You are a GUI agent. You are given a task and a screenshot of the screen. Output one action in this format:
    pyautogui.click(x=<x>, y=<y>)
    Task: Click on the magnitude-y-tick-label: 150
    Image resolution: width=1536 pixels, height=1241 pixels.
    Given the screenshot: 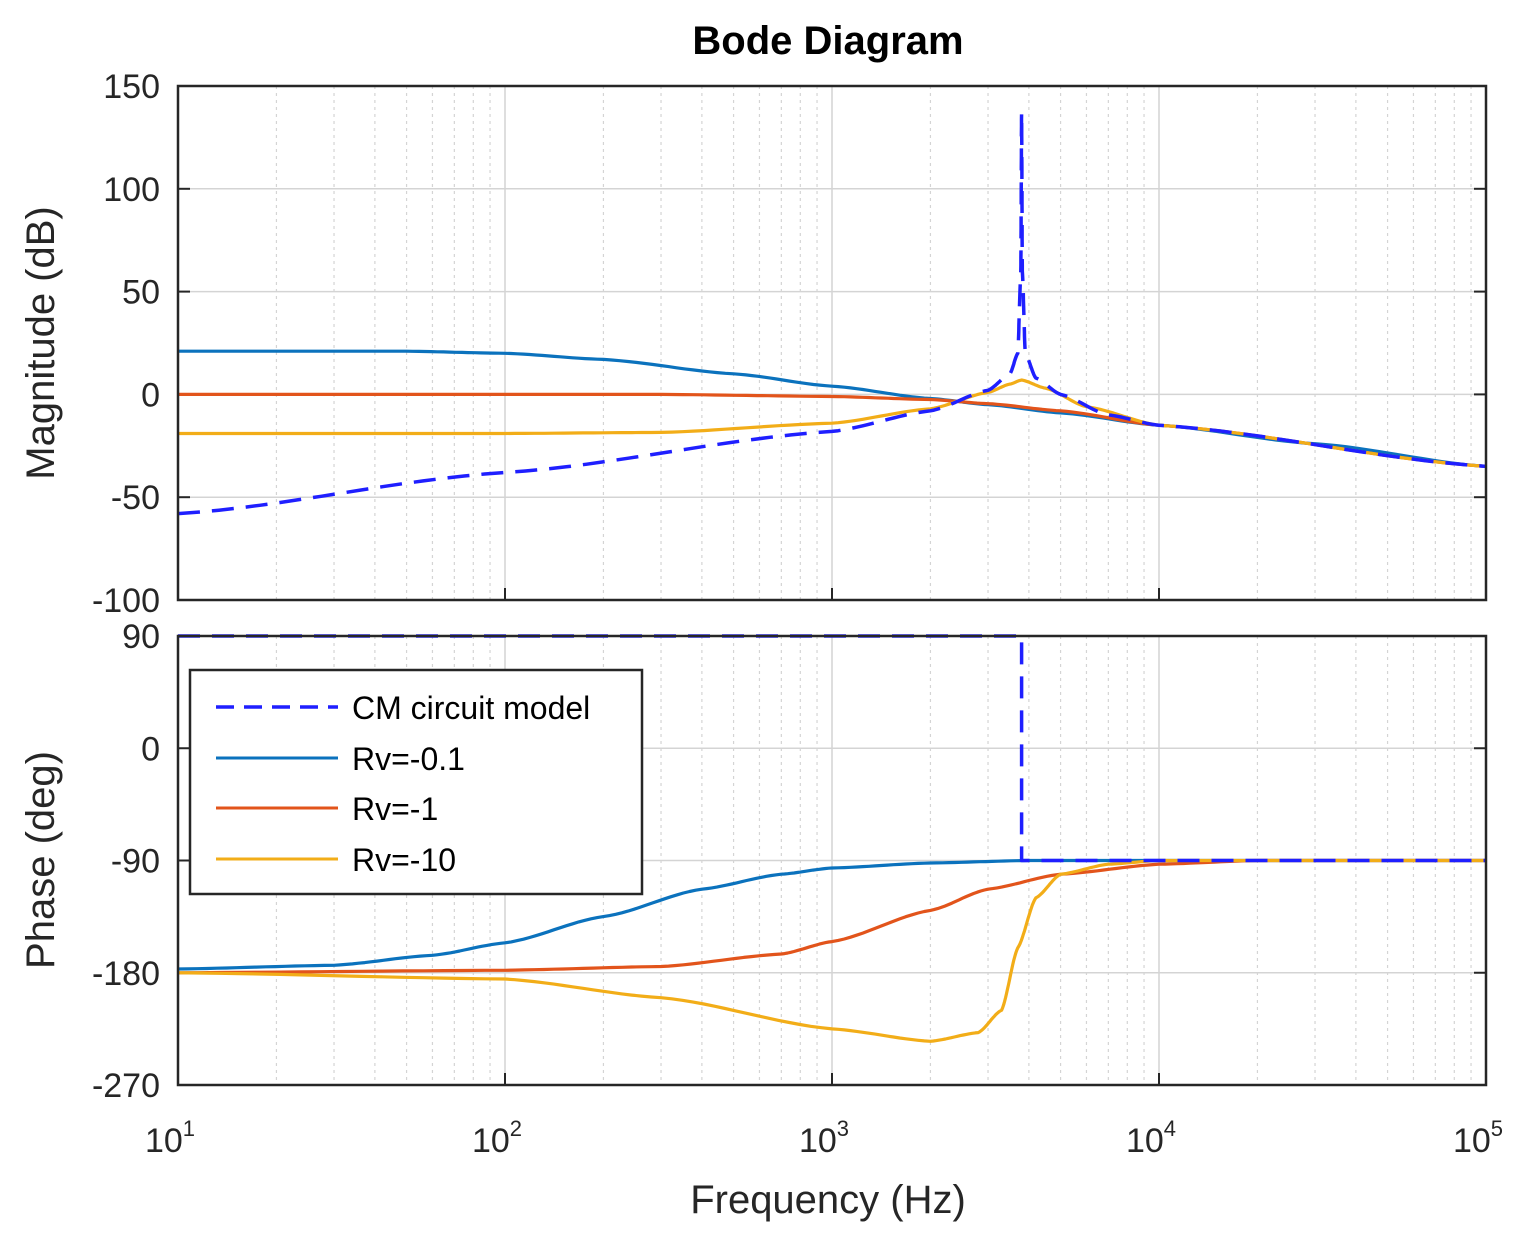 What is the action you would take?
    pyautogui.click(x=131, y=87)
    